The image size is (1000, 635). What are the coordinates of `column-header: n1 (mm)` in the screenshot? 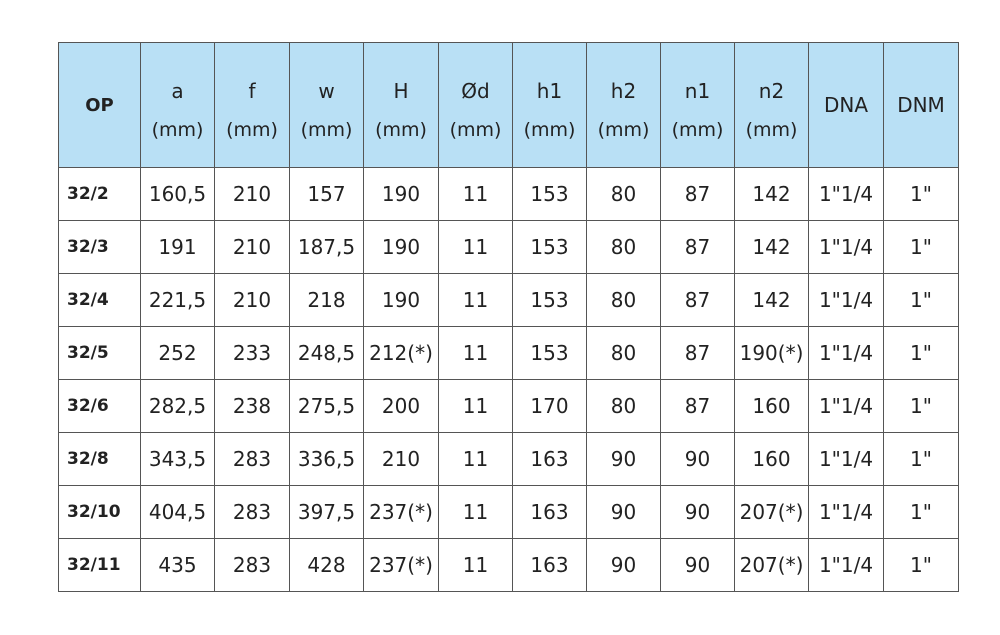 It's located at (697, 105).